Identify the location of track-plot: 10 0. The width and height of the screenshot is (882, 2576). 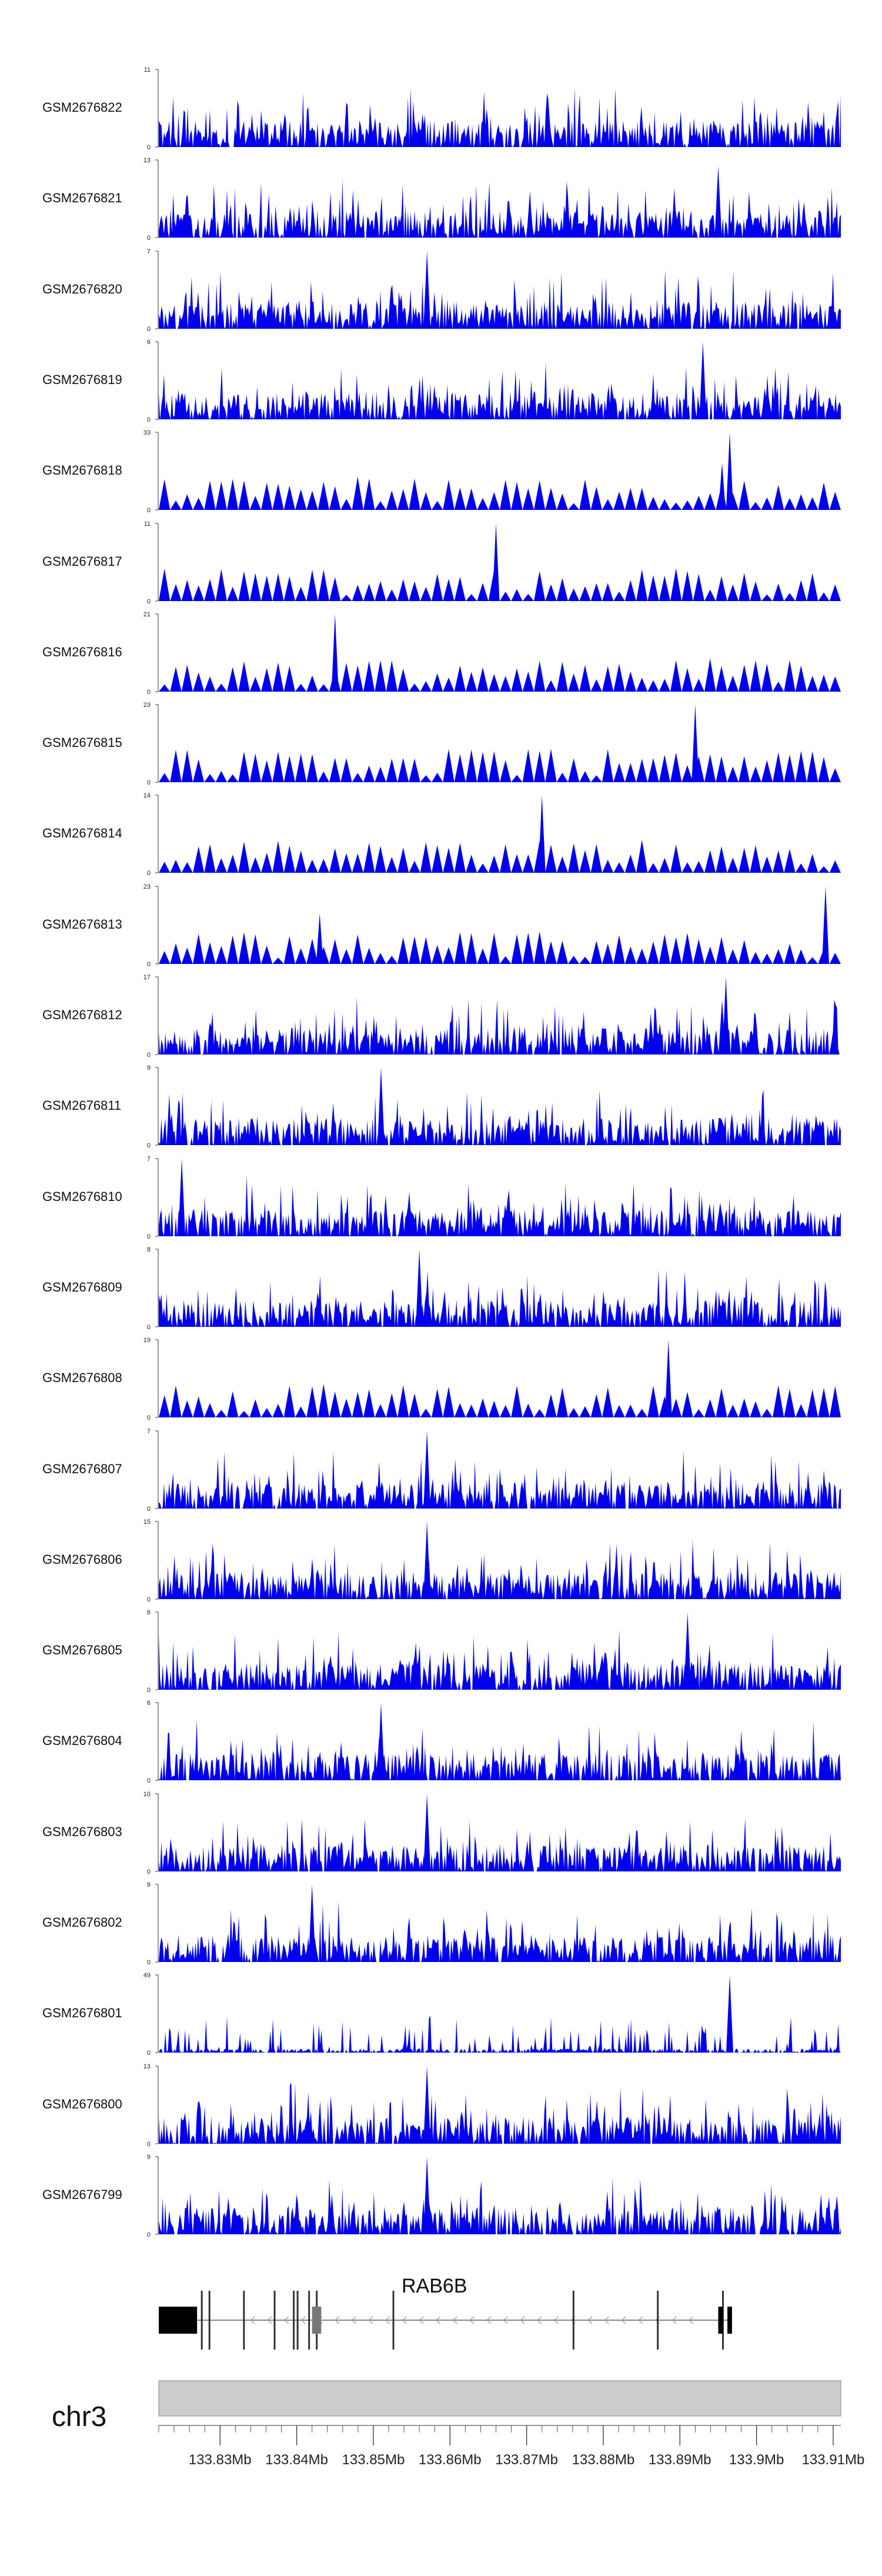
(492, 1833).